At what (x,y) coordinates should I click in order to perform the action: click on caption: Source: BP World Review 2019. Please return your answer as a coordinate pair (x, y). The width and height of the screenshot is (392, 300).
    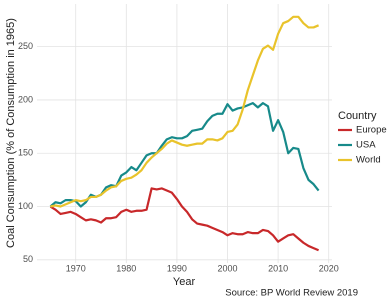
    Looking at the image, I should click on (291, 293).